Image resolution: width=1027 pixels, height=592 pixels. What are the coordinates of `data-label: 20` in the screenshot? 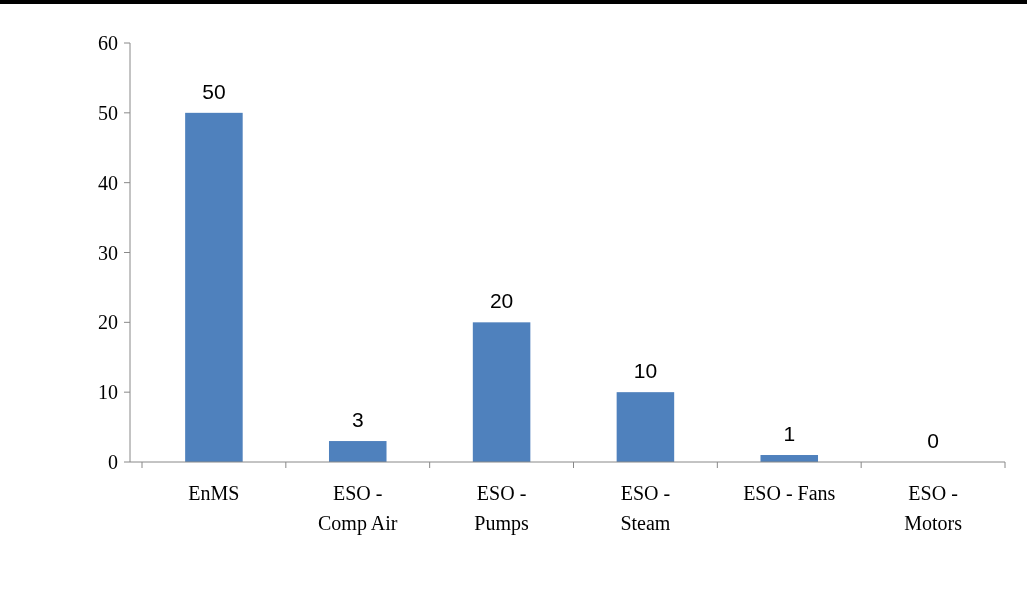 It's located at (501, 301).